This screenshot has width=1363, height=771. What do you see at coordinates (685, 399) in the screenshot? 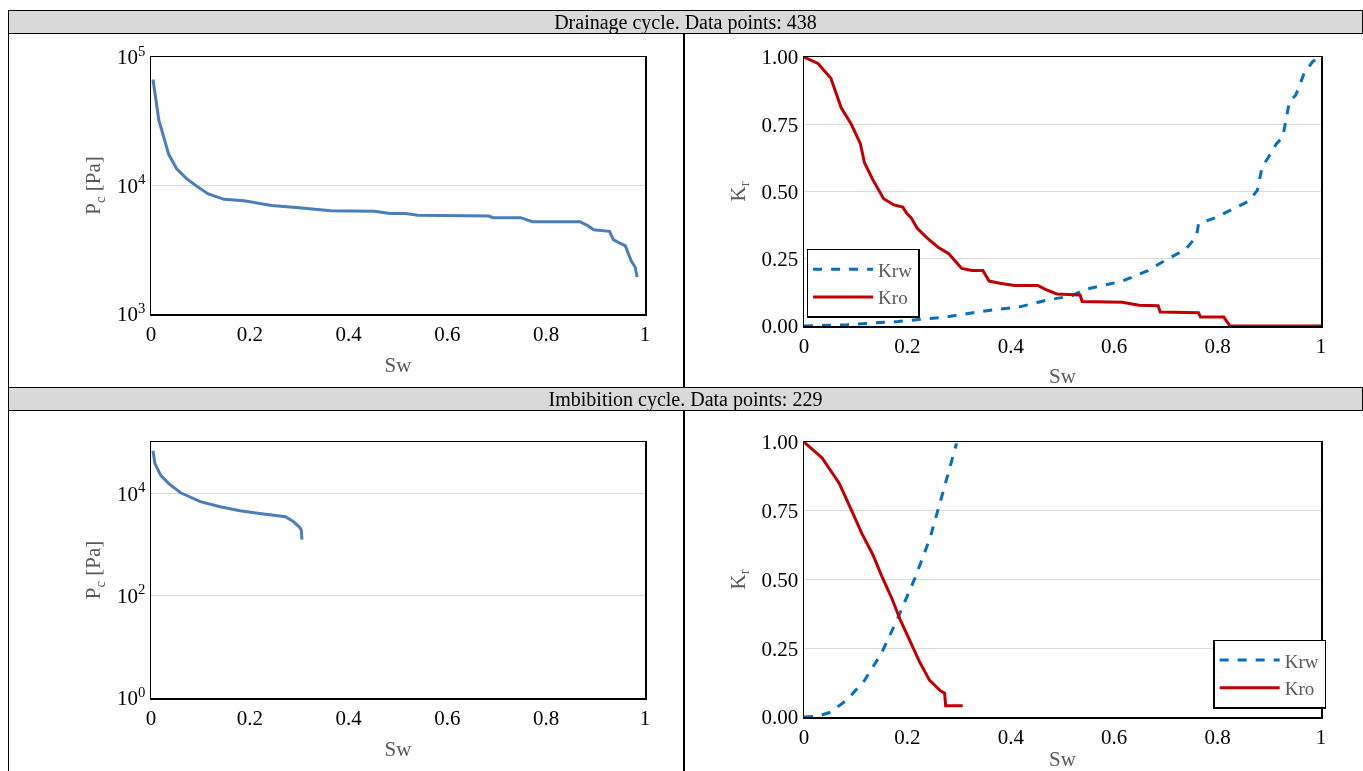
I see `chart-title: Imbibition cycle. Data points: 229` at bounding box center [685, 399].